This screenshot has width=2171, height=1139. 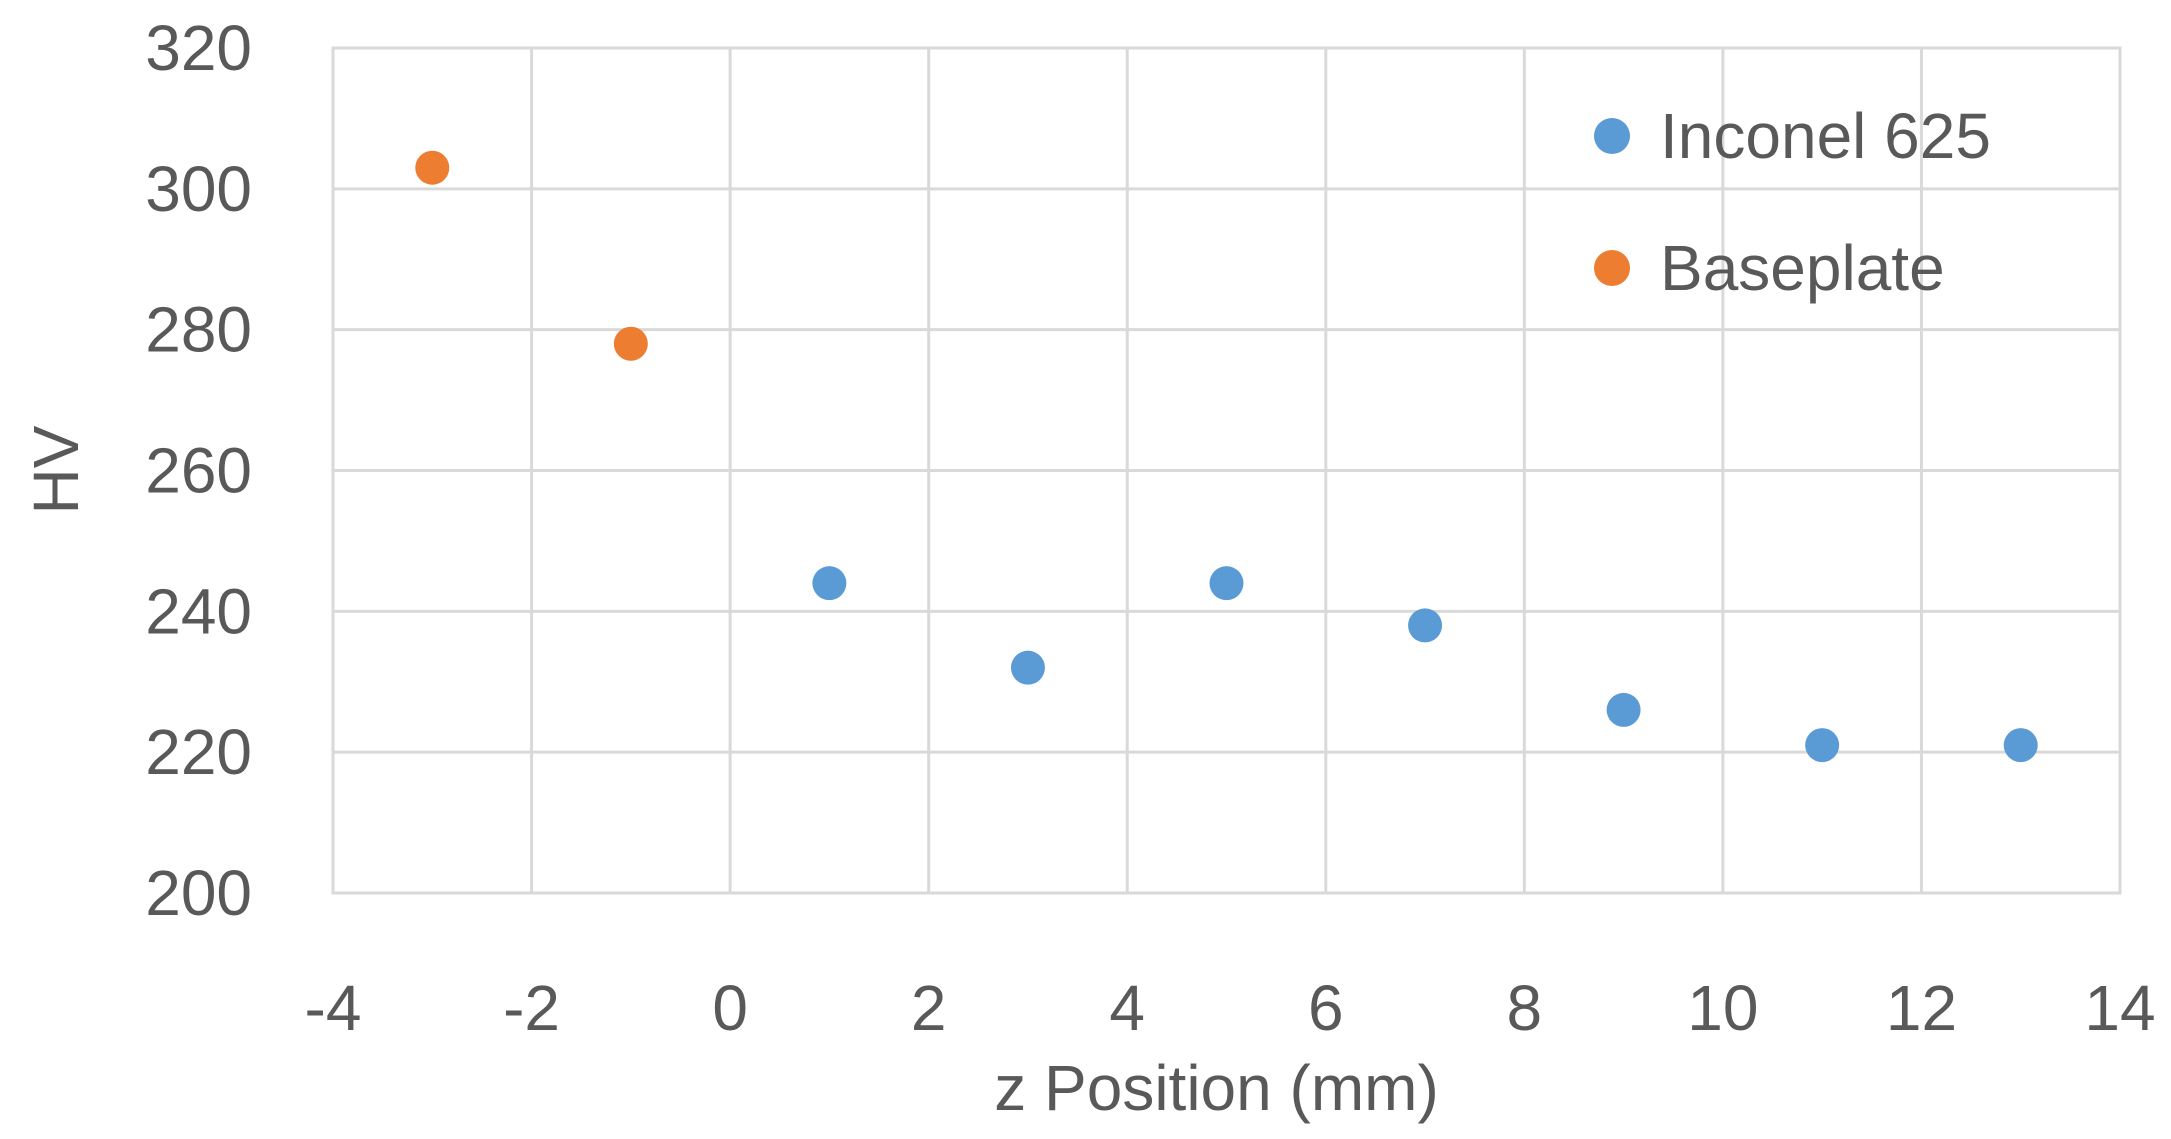 What do you see at coordinates (531, 1008) in the screenshot?
I see `x-tick-label: -2` at bounding box center [531, 1008].